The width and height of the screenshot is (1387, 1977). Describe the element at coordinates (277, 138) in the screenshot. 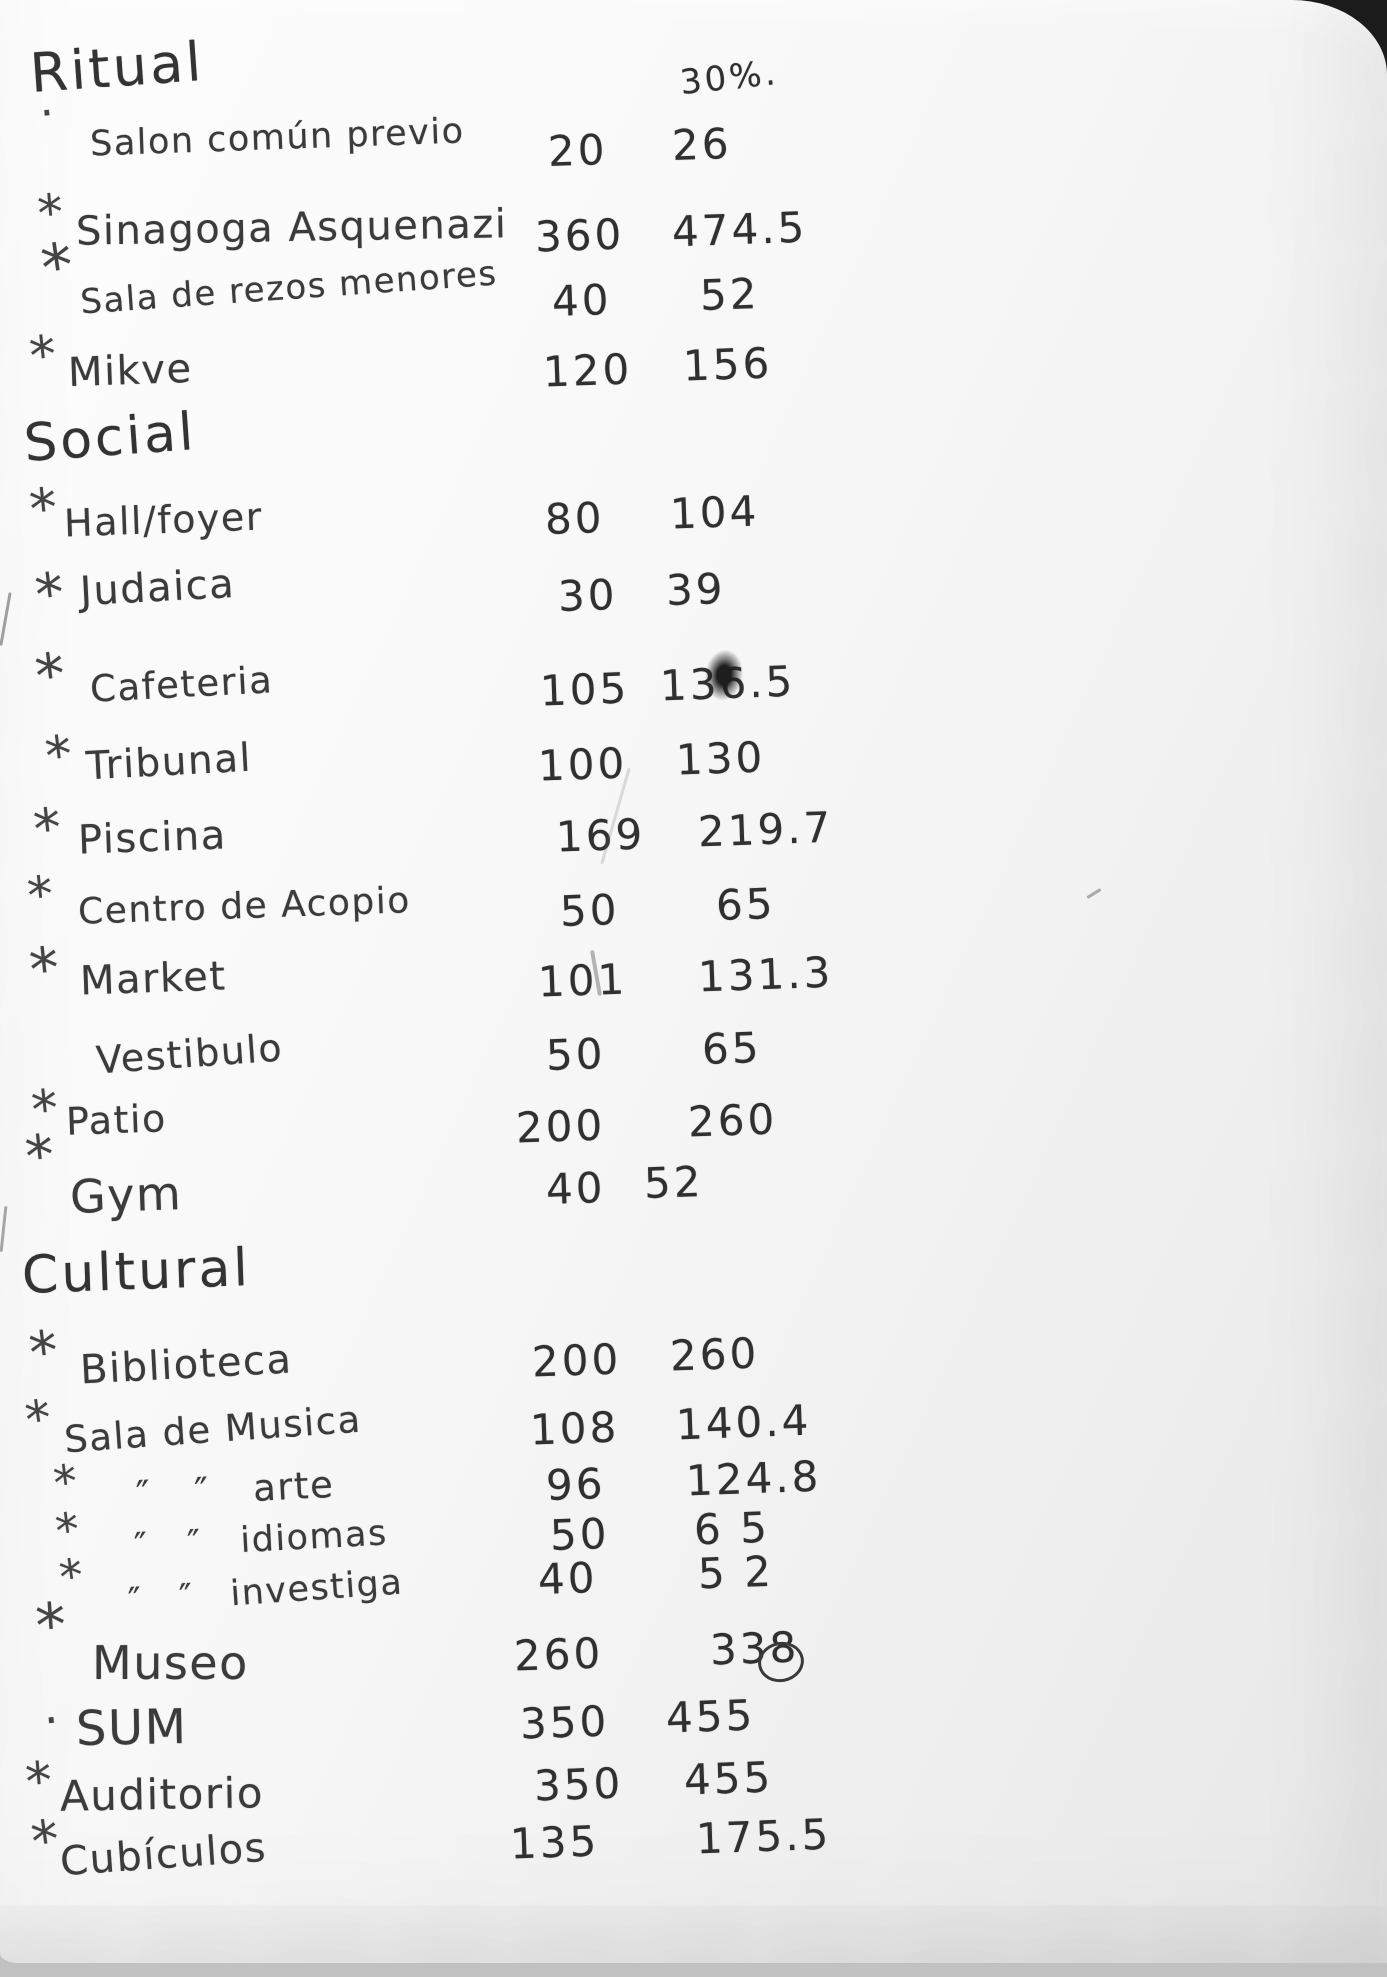

I see `row-label-salon-comun-previo: Salon común previo` at that location.